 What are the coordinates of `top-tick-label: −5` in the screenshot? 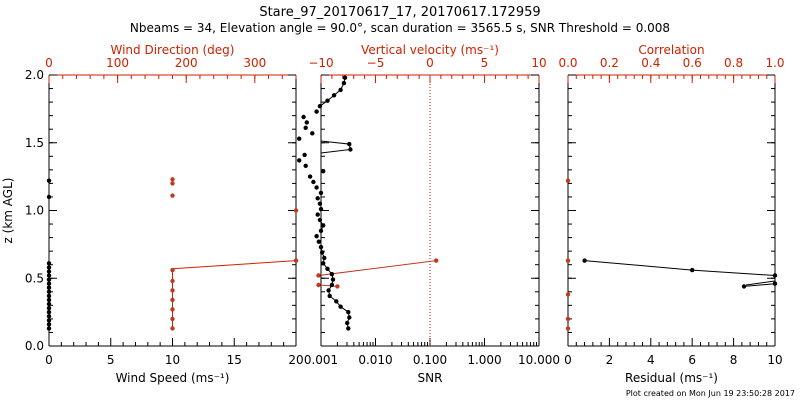 It's located at (376, 63).